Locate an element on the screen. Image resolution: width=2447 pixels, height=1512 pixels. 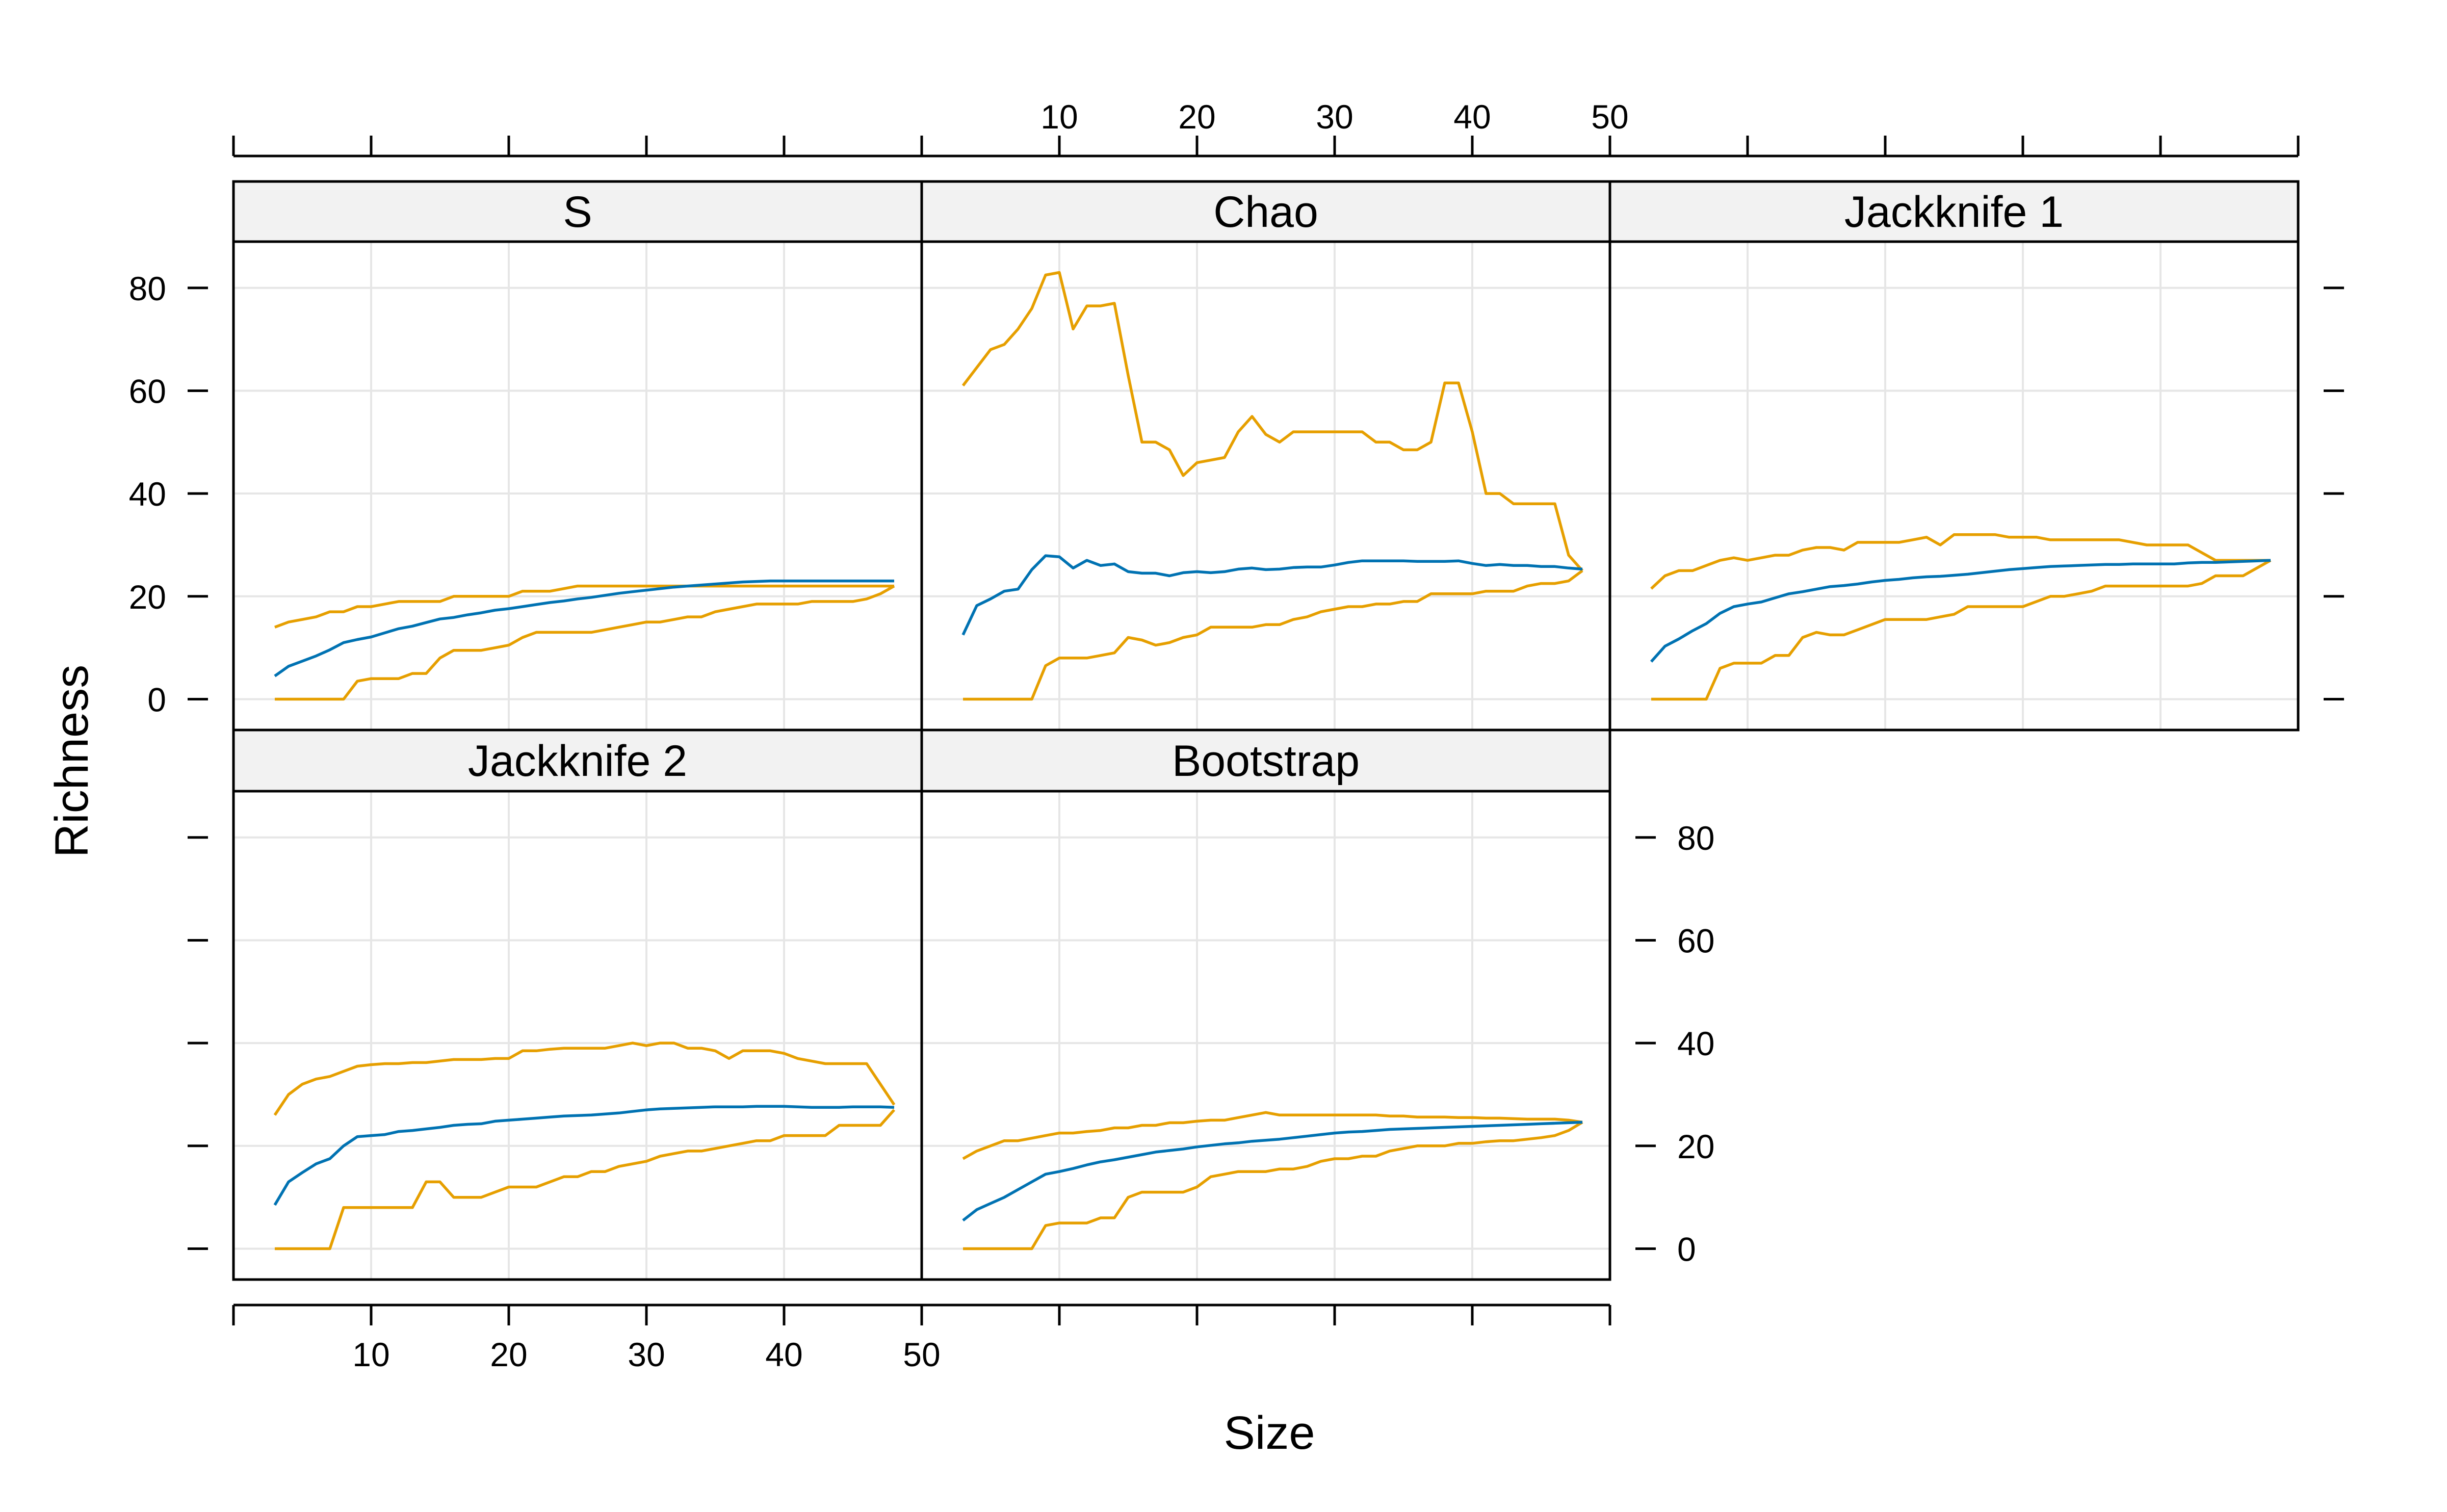
series-upper-bootstrap is located at coordinates (1272, 1135).